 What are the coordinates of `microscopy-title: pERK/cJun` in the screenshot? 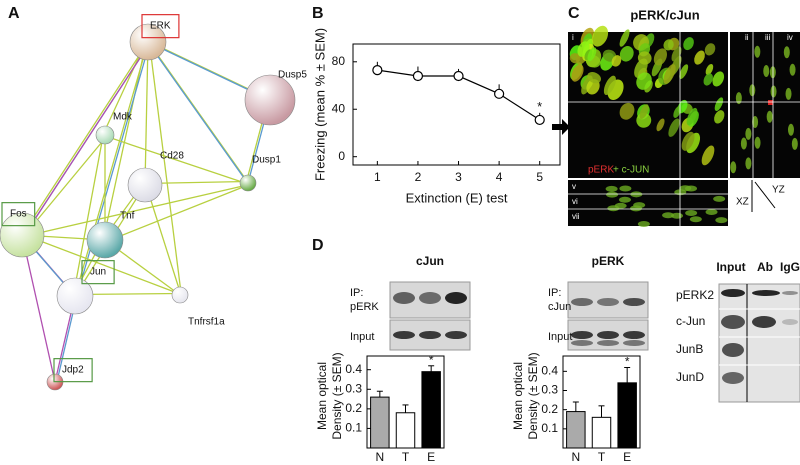 It's located at (664, 14).